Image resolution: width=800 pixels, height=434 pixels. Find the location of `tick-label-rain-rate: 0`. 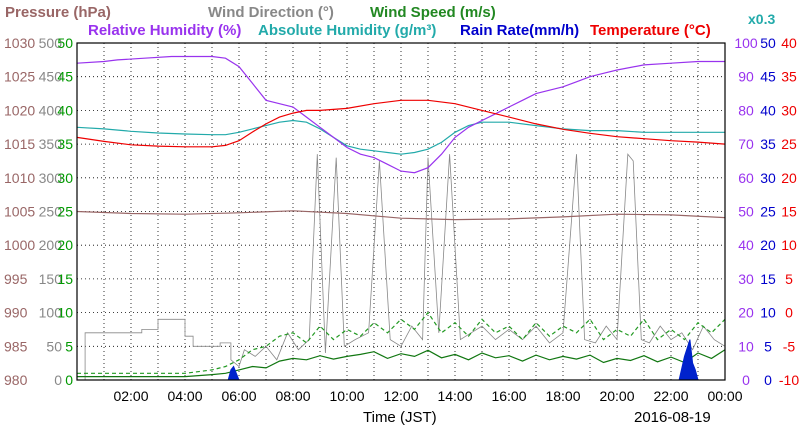

tick-label-rain-rate: 0 is located at coordinates (768, 380).